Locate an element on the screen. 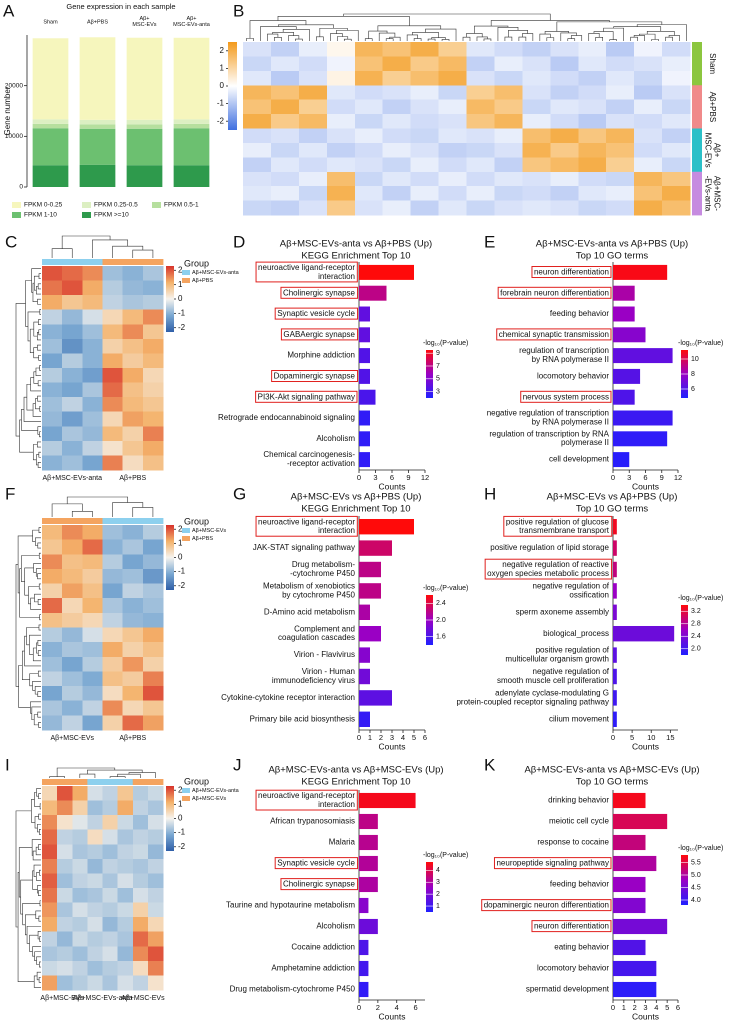 Image resolution: width=735 pixels, height=1024 pixels. category-label: spermatid development is located at coordinates (568, 989).